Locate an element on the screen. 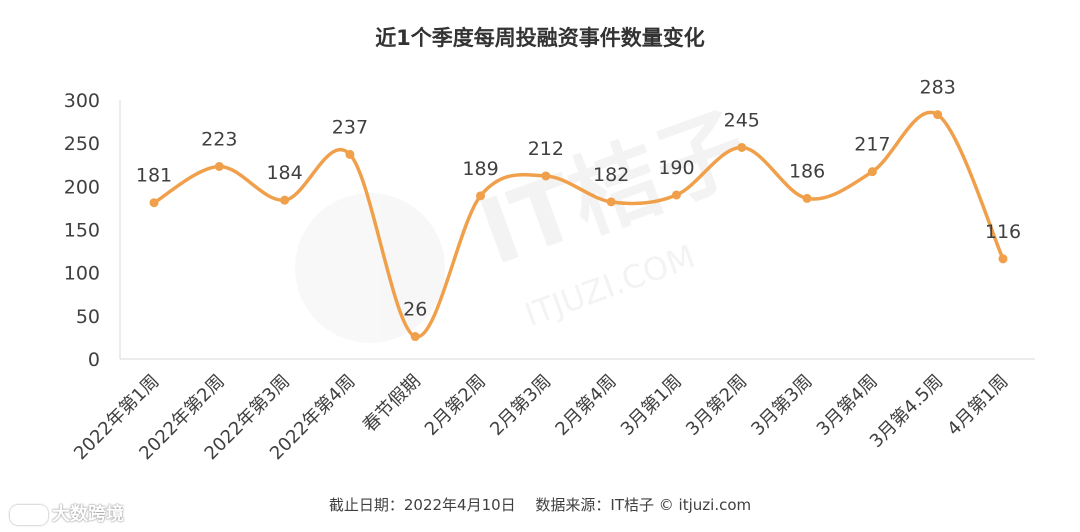 Image resolution: width=1080 pixels, height=532 pixels. x-tick-label: 春节假期 is located at coordinates (392, 404).